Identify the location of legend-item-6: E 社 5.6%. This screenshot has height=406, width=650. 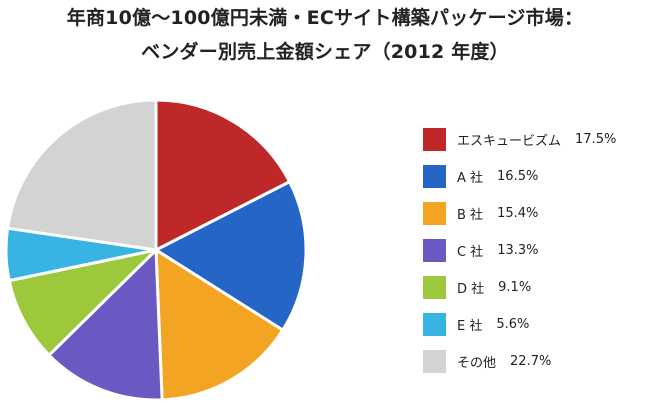
(519, 324).